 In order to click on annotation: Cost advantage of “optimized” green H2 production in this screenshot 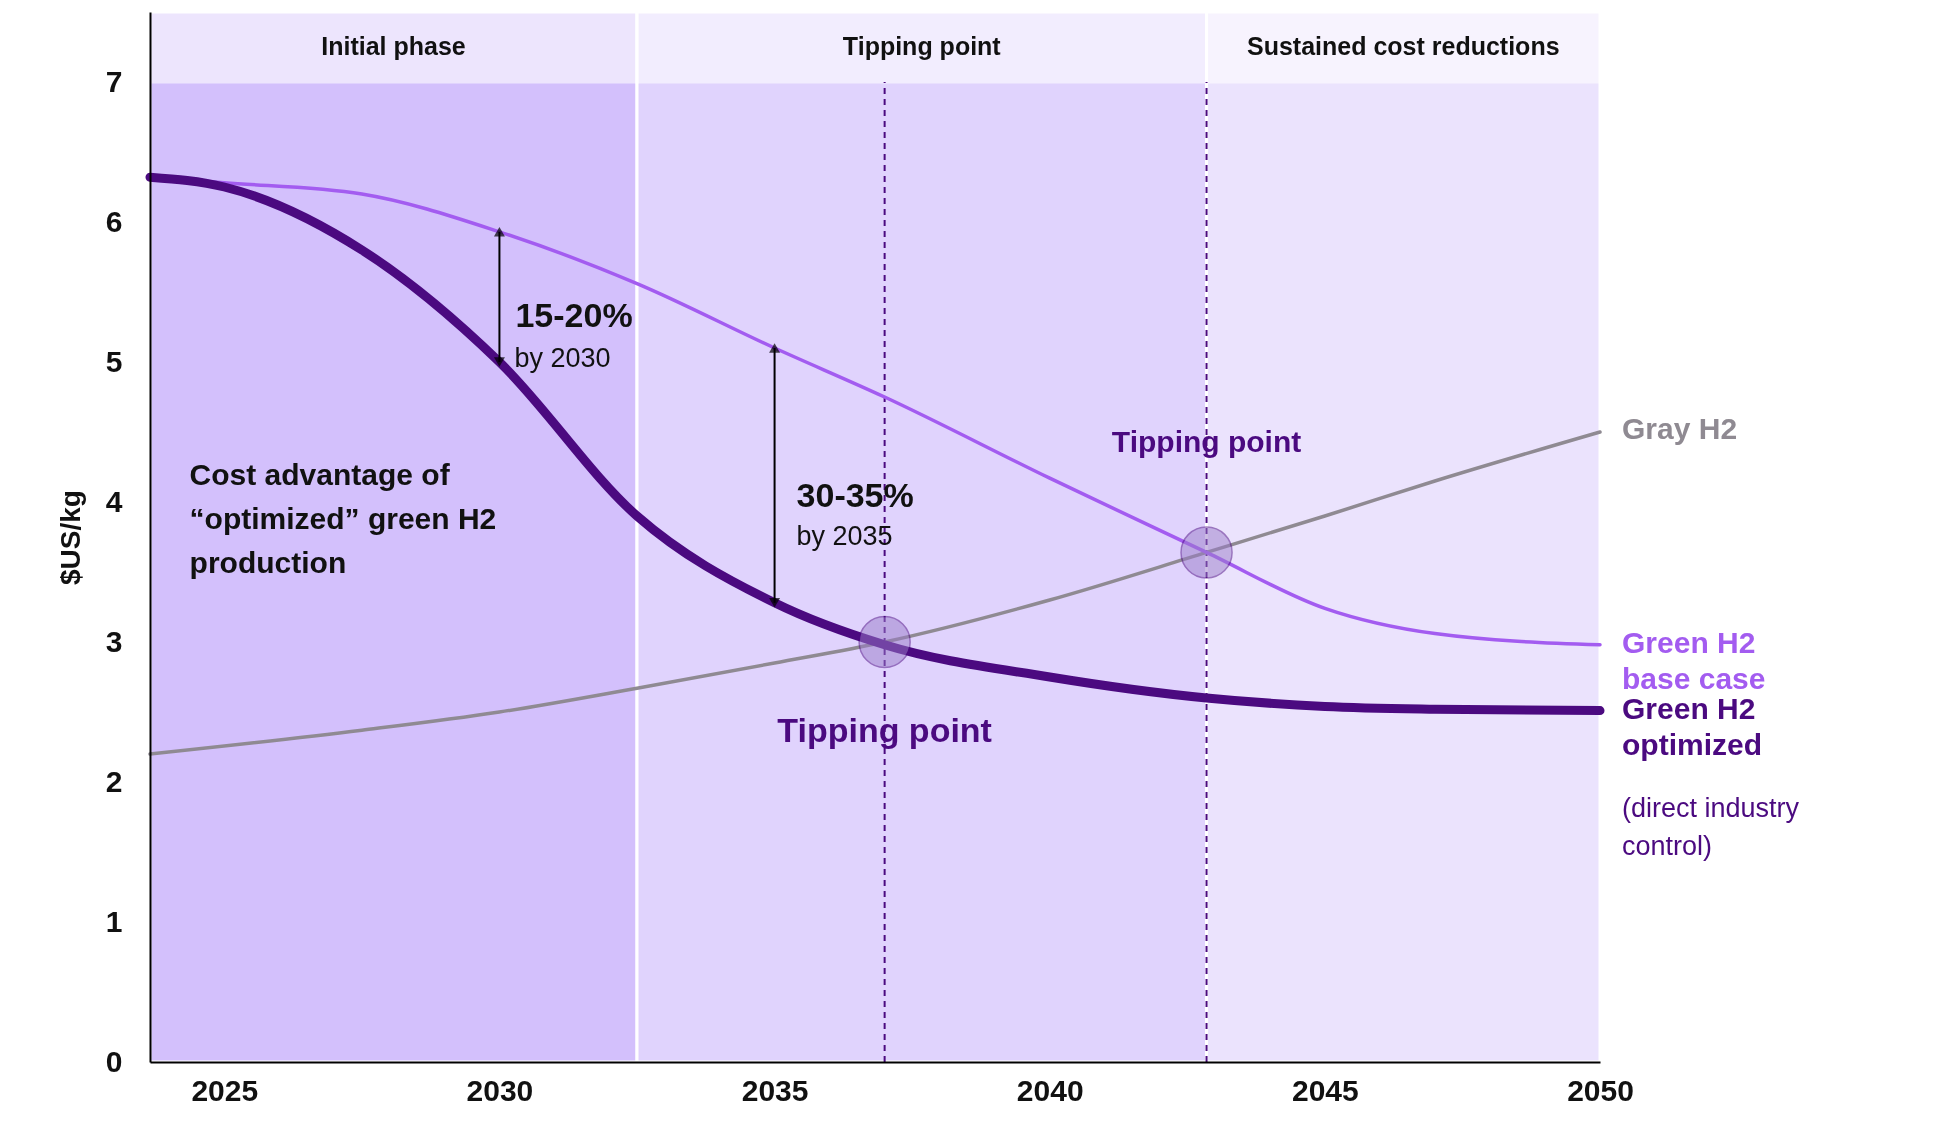, I will do `click(343, 519)`.